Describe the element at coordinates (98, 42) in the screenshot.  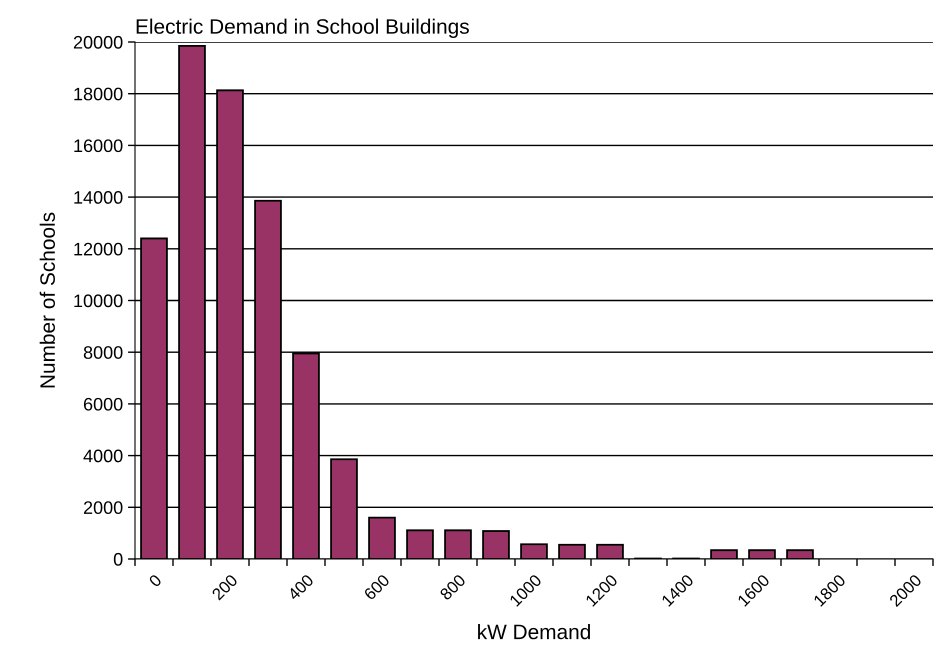
I see `y-tick-label: 20000` at that location.